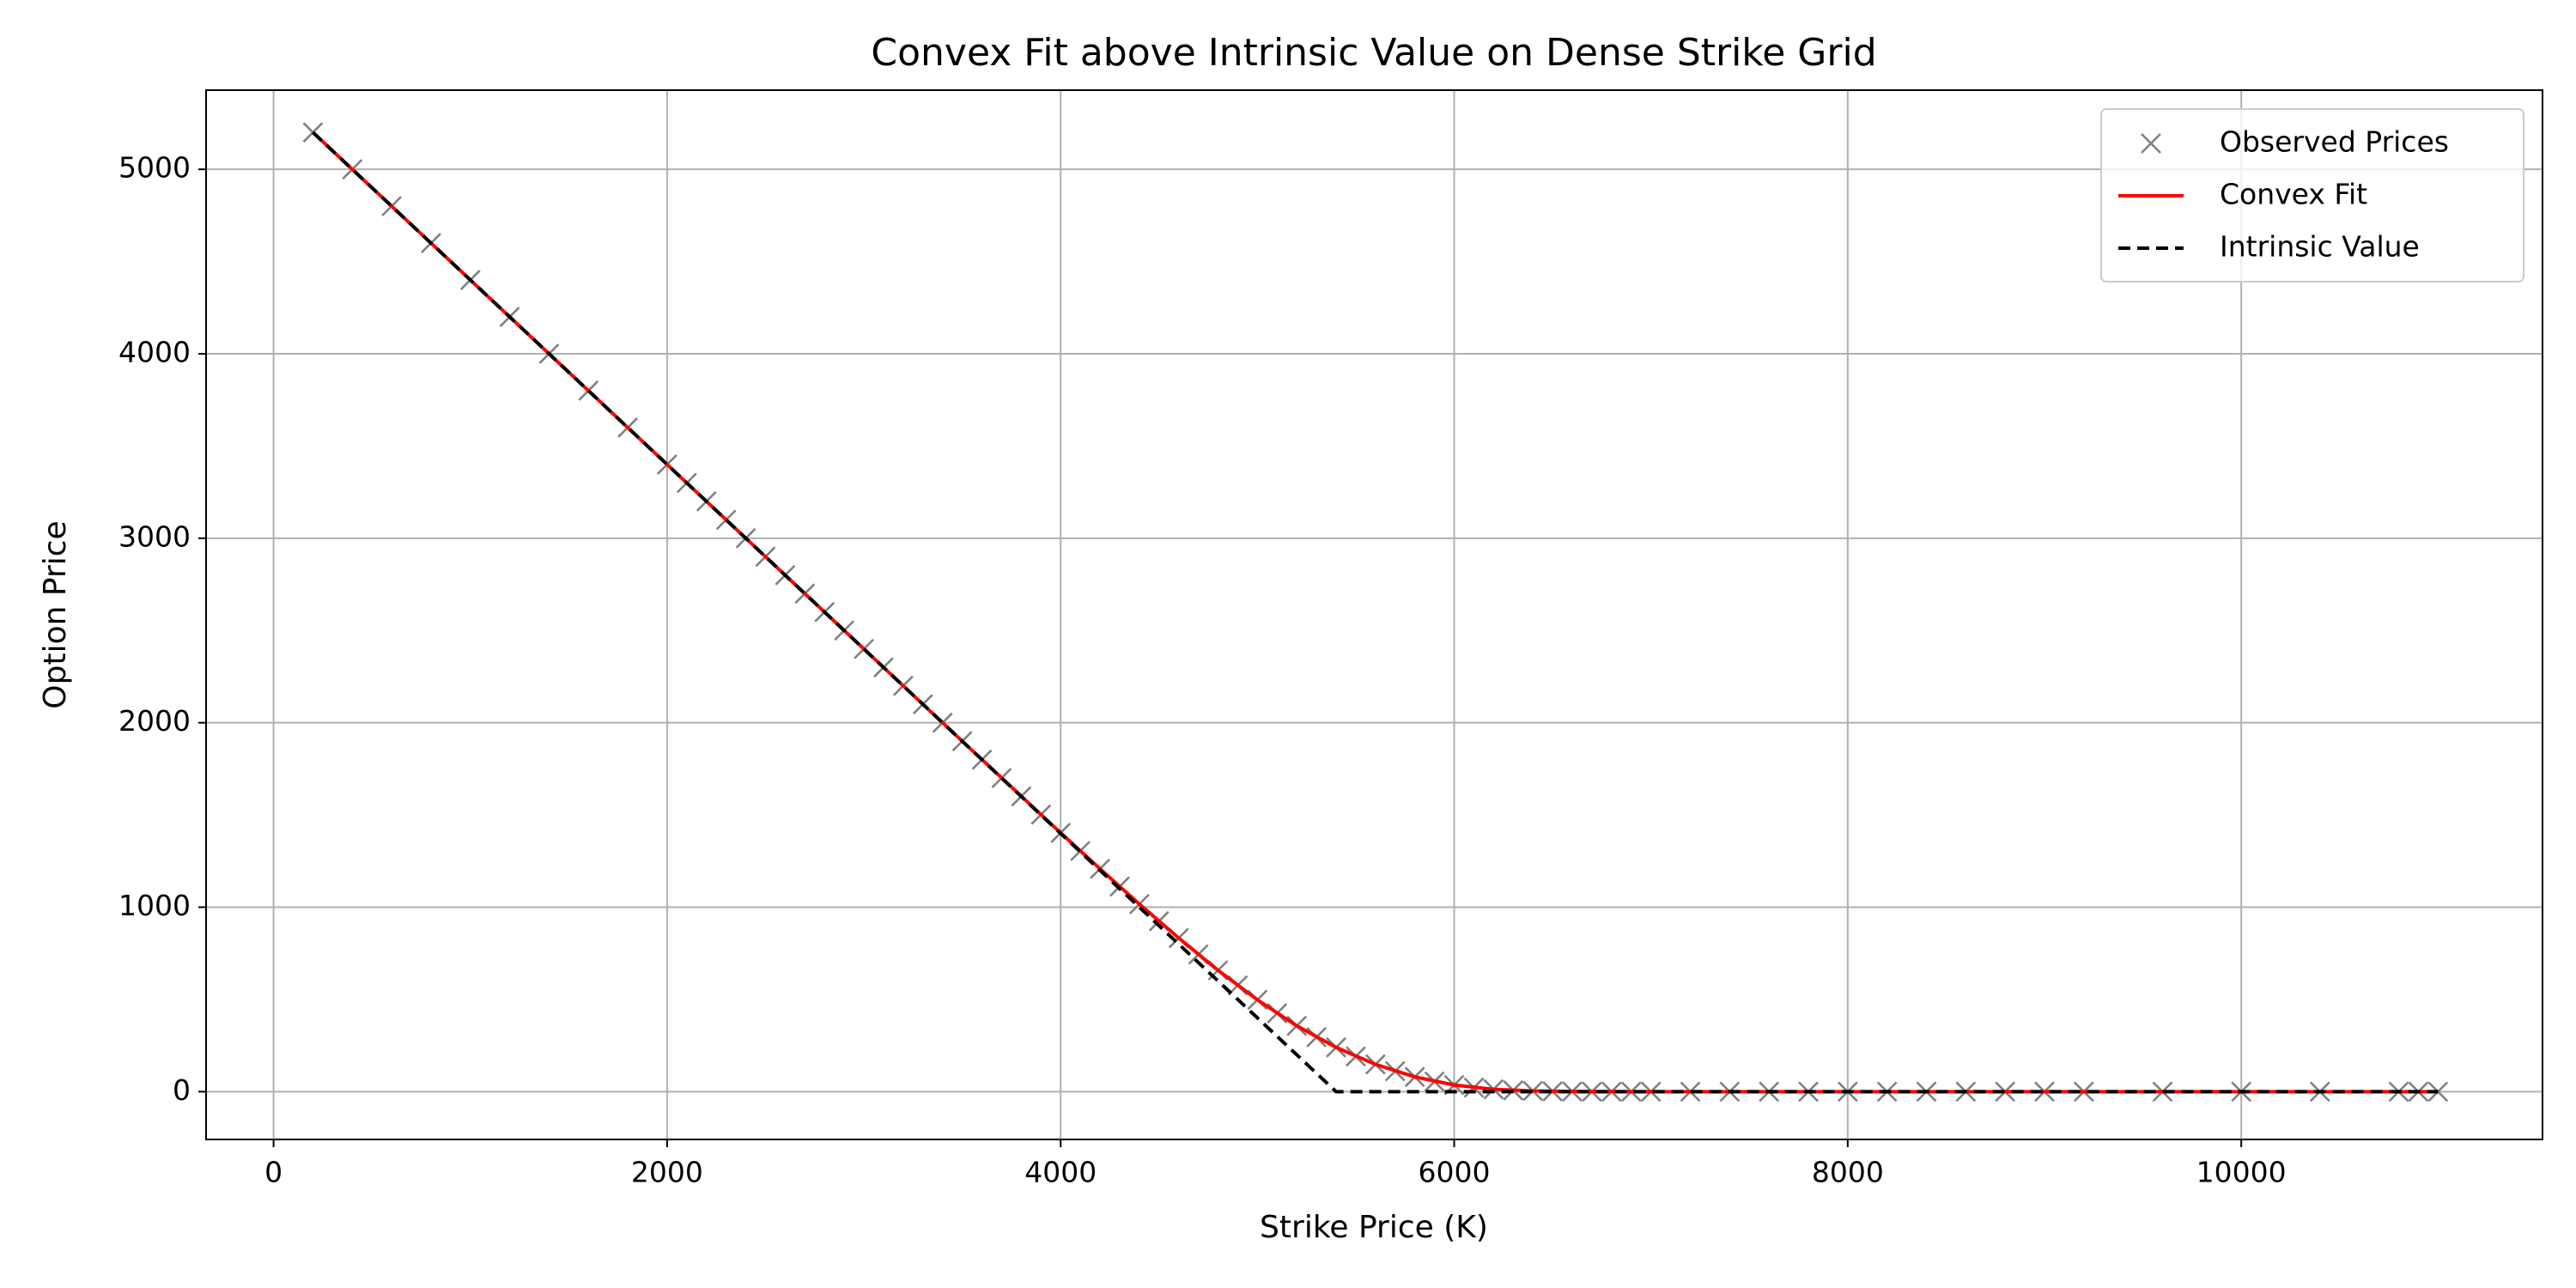  I want to click on x-axis-label: Strike Price (K), so click(1374, 1228).